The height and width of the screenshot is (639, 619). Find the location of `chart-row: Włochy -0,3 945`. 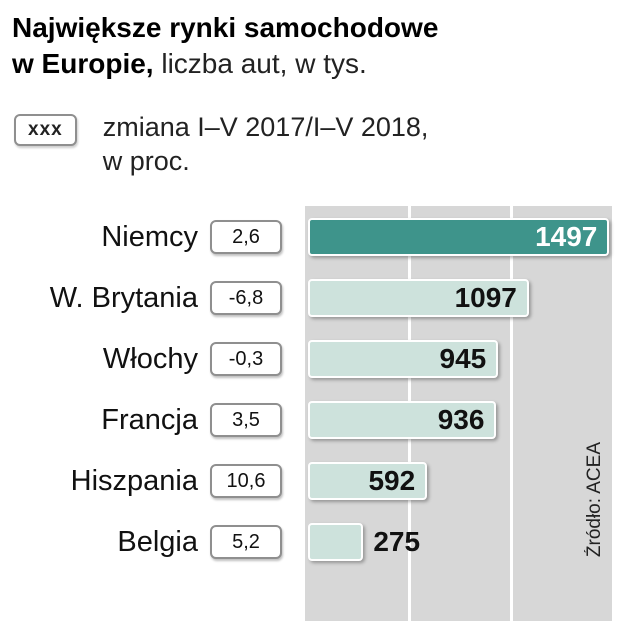

chart-row: Włochy -0,3 945 is located at coordinates (309, 359).